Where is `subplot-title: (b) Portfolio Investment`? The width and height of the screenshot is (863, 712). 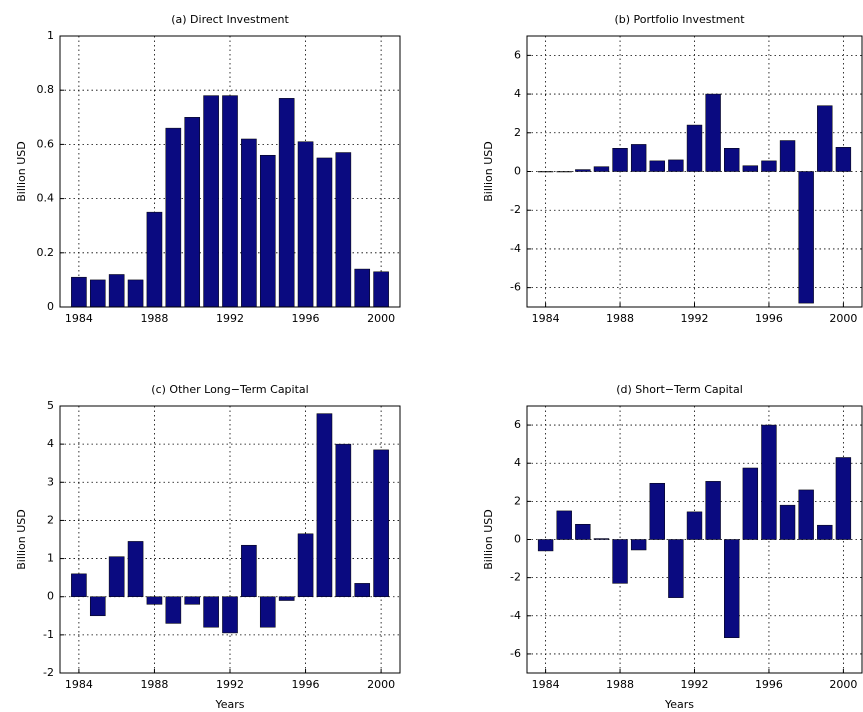 subplot-title: (b) Portfolio Investment is located at coordinates (679, 19).